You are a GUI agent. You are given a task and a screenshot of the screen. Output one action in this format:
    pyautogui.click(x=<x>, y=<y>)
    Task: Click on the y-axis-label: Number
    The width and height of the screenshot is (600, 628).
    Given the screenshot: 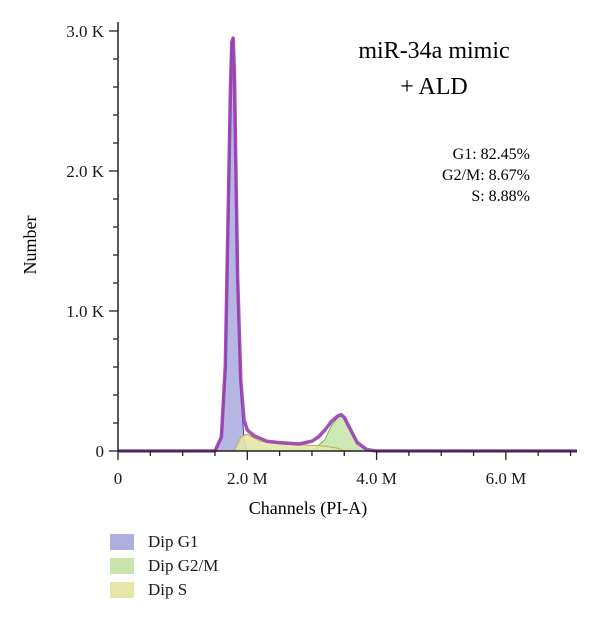 What is the action you would take?
    pyautogui.click(x=30, y=245)
    